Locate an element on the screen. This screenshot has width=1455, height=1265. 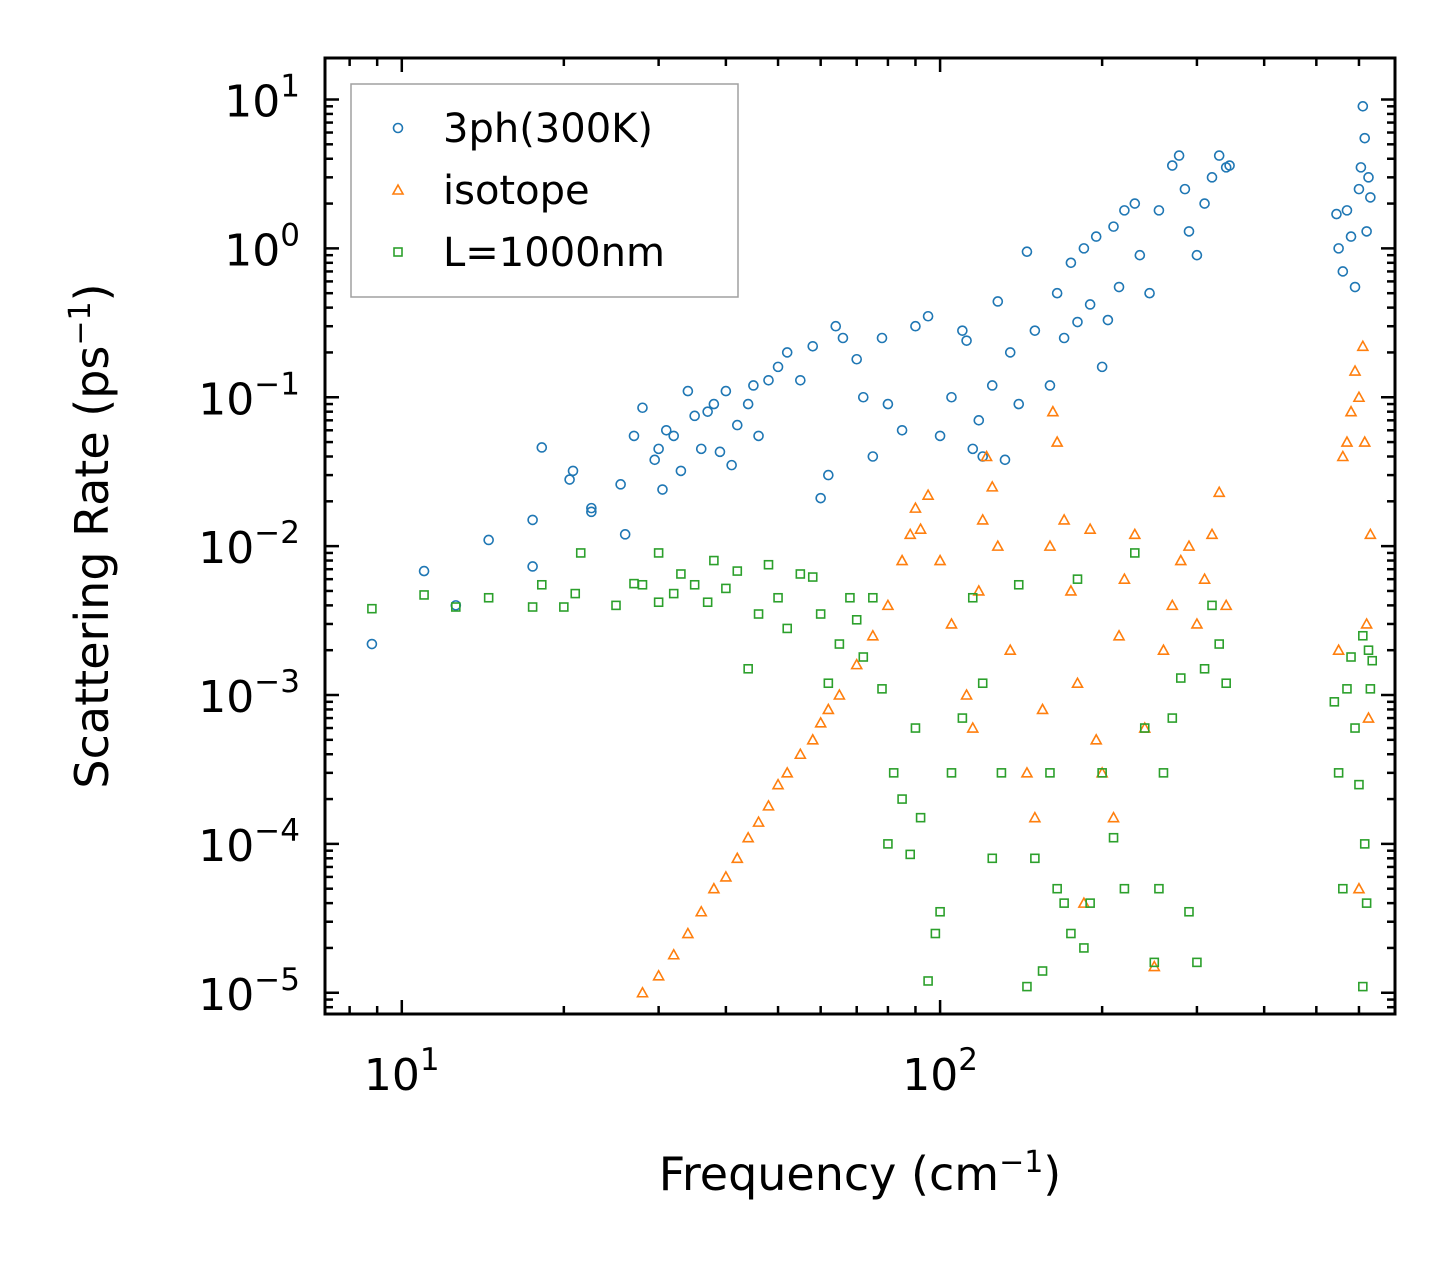
legend-frame is located at coordinates (544, 190).